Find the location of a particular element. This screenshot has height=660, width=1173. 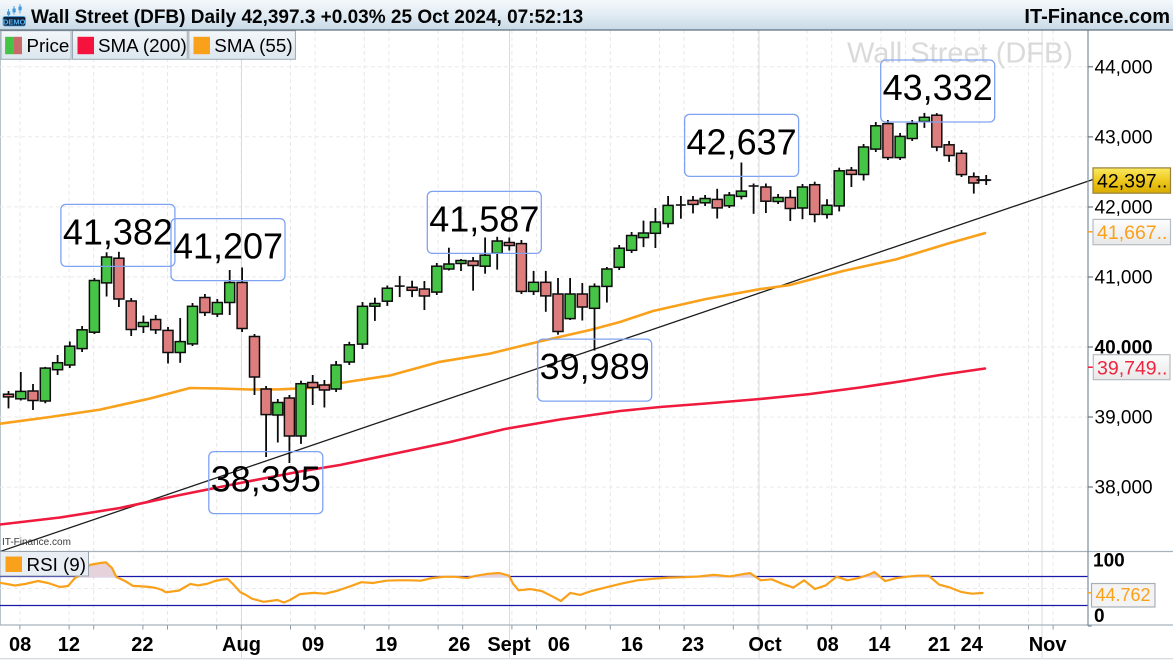

svg-text: 42,000 is located at coordinates (1124, 208).